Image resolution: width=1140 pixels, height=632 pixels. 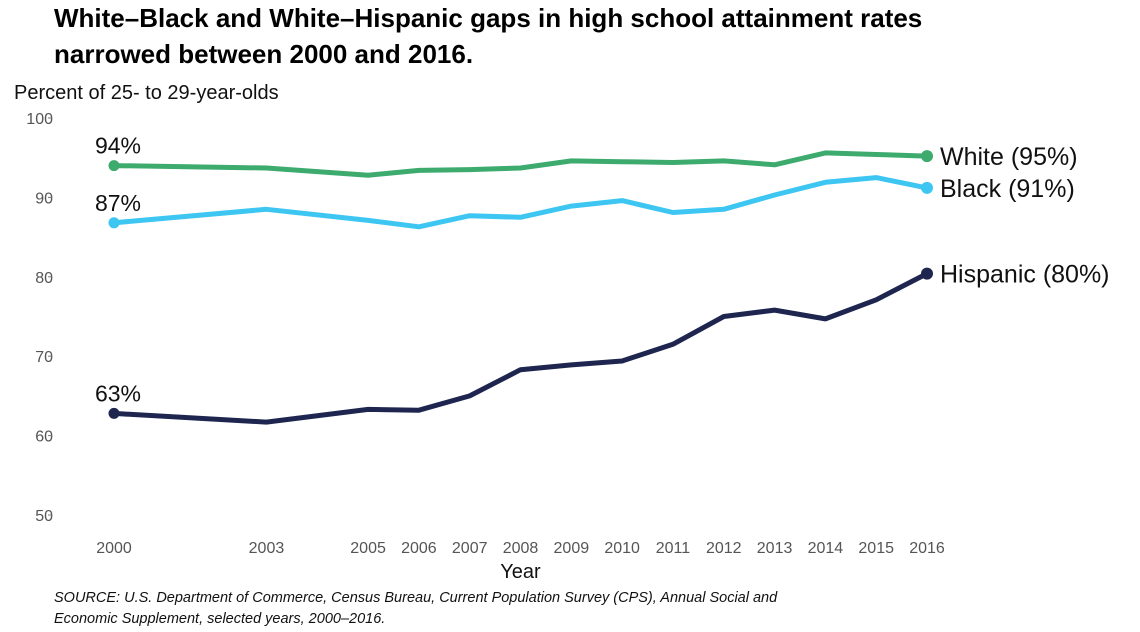 I want to click on y-tick-label-80: 80, so click(x=44, y=278).